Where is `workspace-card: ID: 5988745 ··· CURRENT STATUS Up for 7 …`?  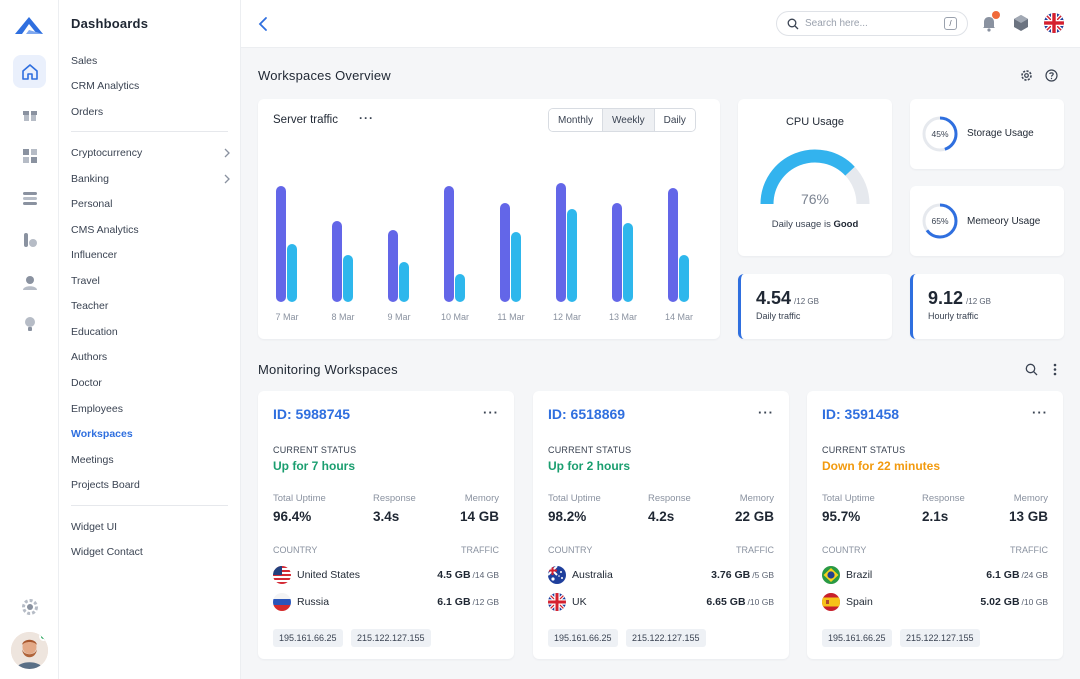
workspace-card: ID: 5988745 ··· CURRENT STATUS Up for 7 … is located at coordinates (386, 525).